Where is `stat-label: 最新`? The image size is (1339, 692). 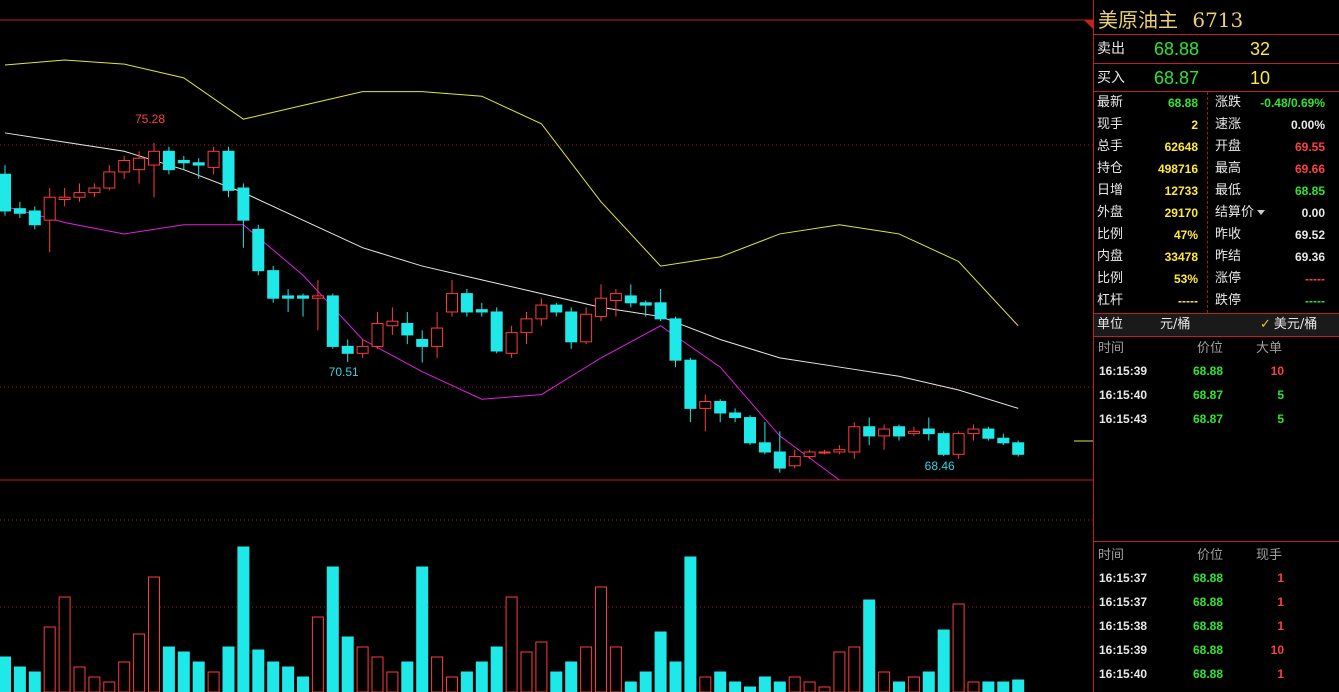 stat-label: 最新 is located at coordinates (1110, 102).